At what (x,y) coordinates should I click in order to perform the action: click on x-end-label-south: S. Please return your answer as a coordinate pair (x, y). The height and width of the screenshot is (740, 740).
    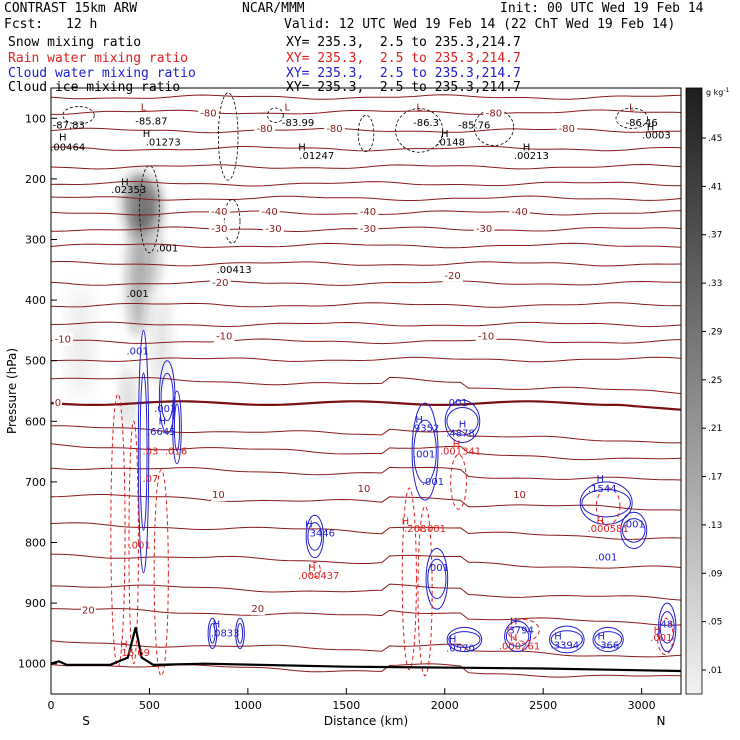
    Looking at the image, I should click on (86, 721).